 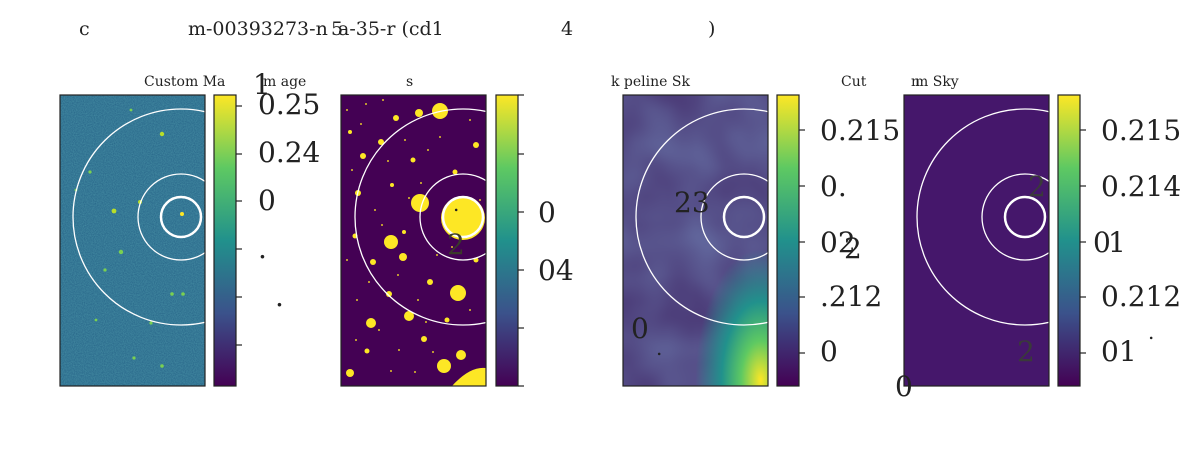 I want to click on panel4-cbar-tick-3: 0, so click(x=1102, y=242).